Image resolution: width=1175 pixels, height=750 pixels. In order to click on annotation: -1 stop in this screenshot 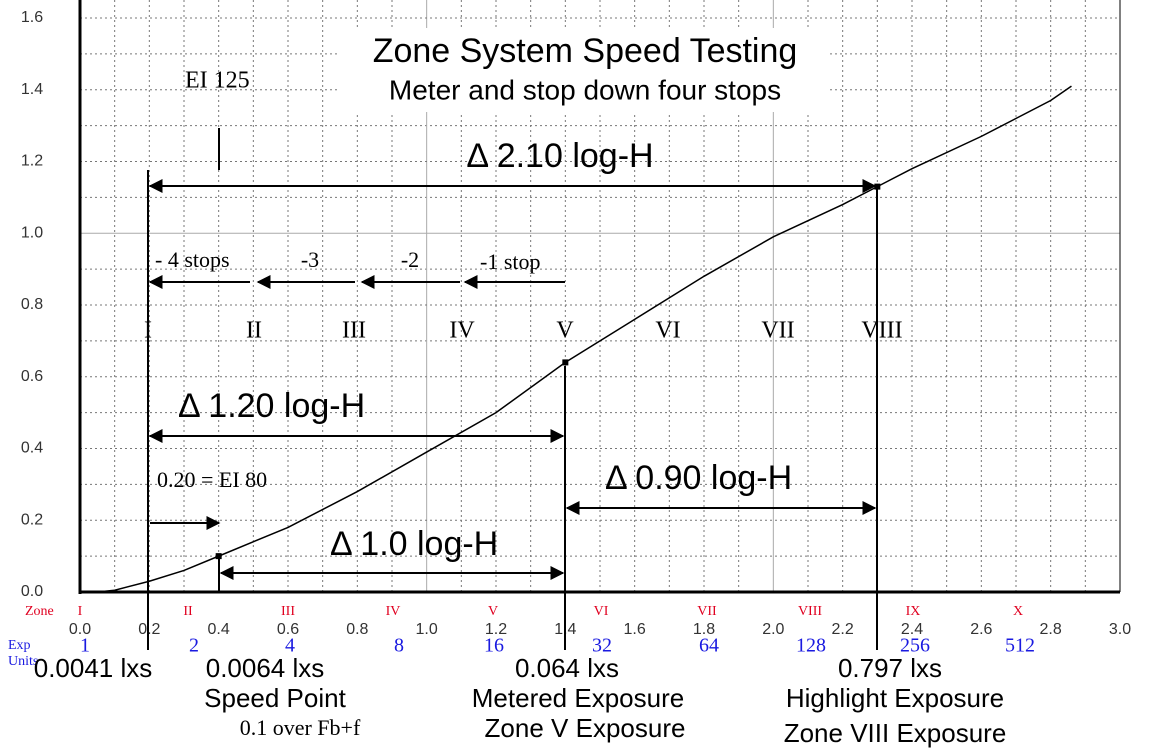, I will do `click(510, 261)`.